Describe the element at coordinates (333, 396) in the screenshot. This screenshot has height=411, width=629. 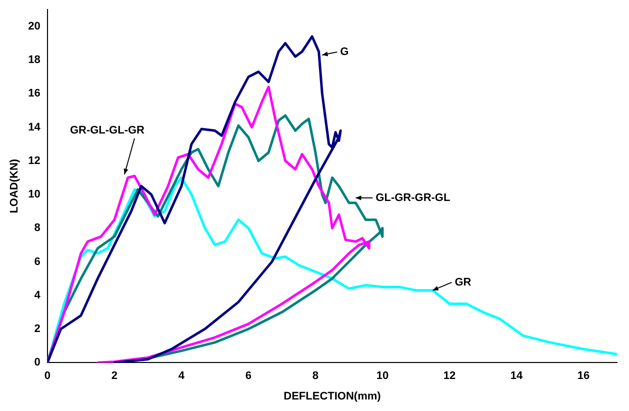
I see `x-axis-title: DEFLECTION(mm)` at that location.